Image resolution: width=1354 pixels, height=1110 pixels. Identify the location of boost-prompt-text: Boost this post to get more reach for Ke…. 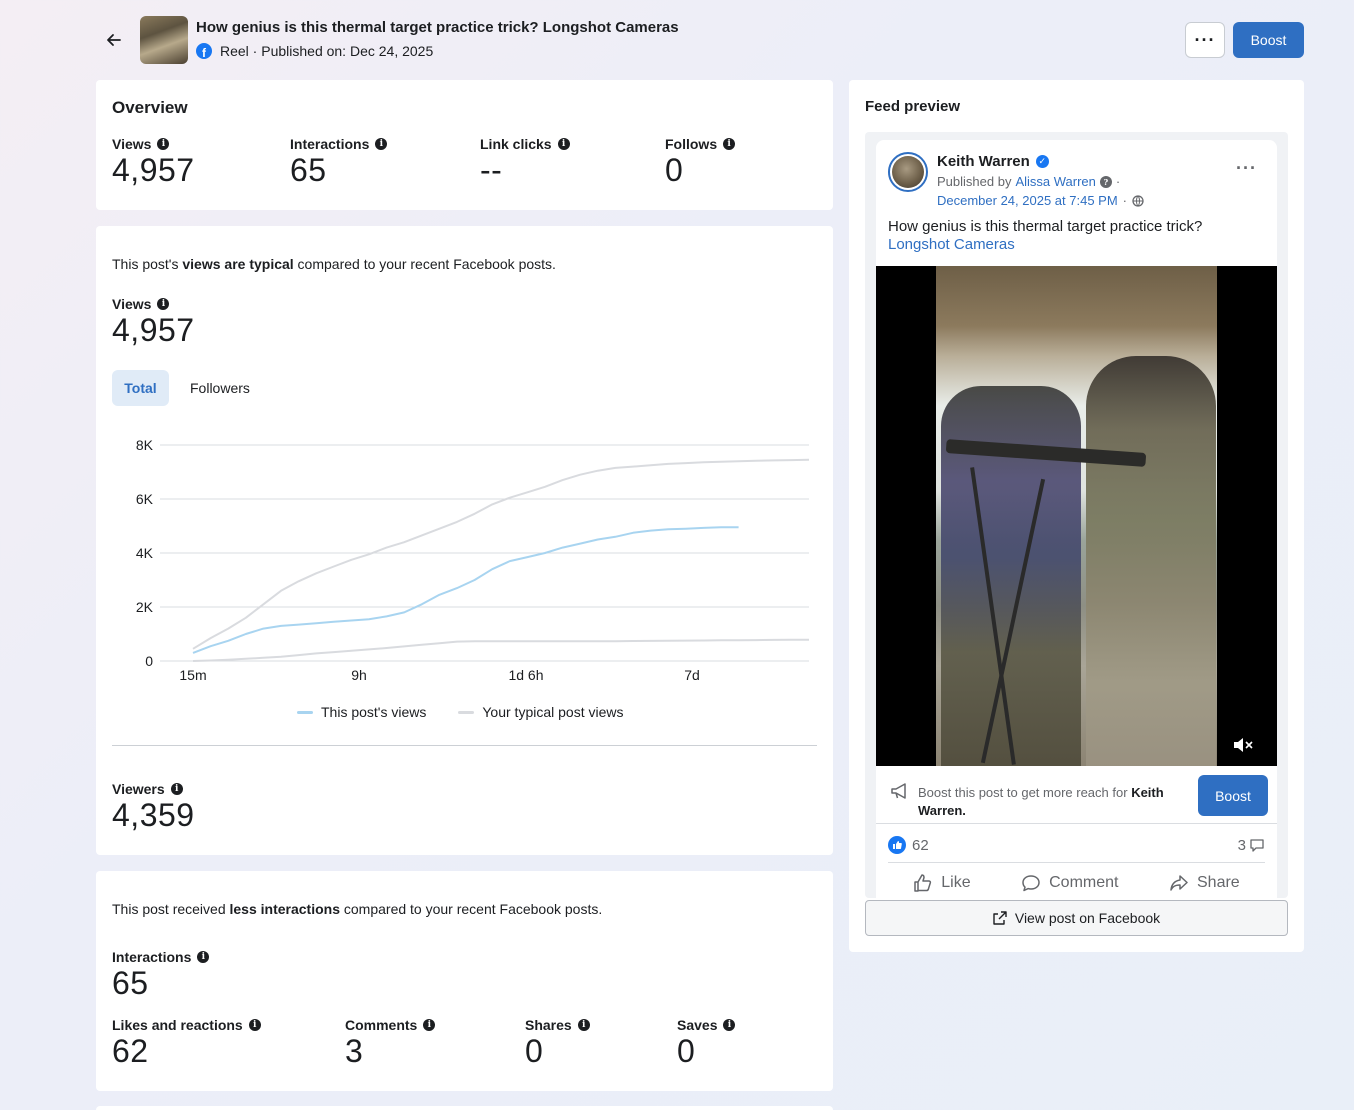
(1053, 802).